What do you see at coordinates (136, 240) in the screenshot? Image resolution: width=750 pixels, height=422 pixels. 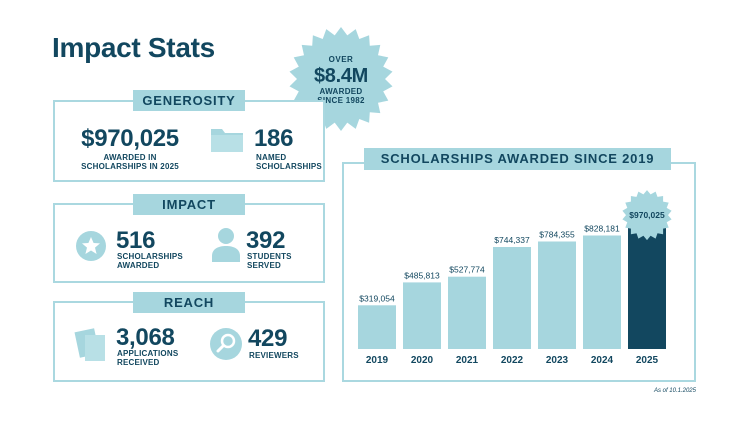 I see `scholarships-awarded-count: 516` at bounding box center [136, 240].